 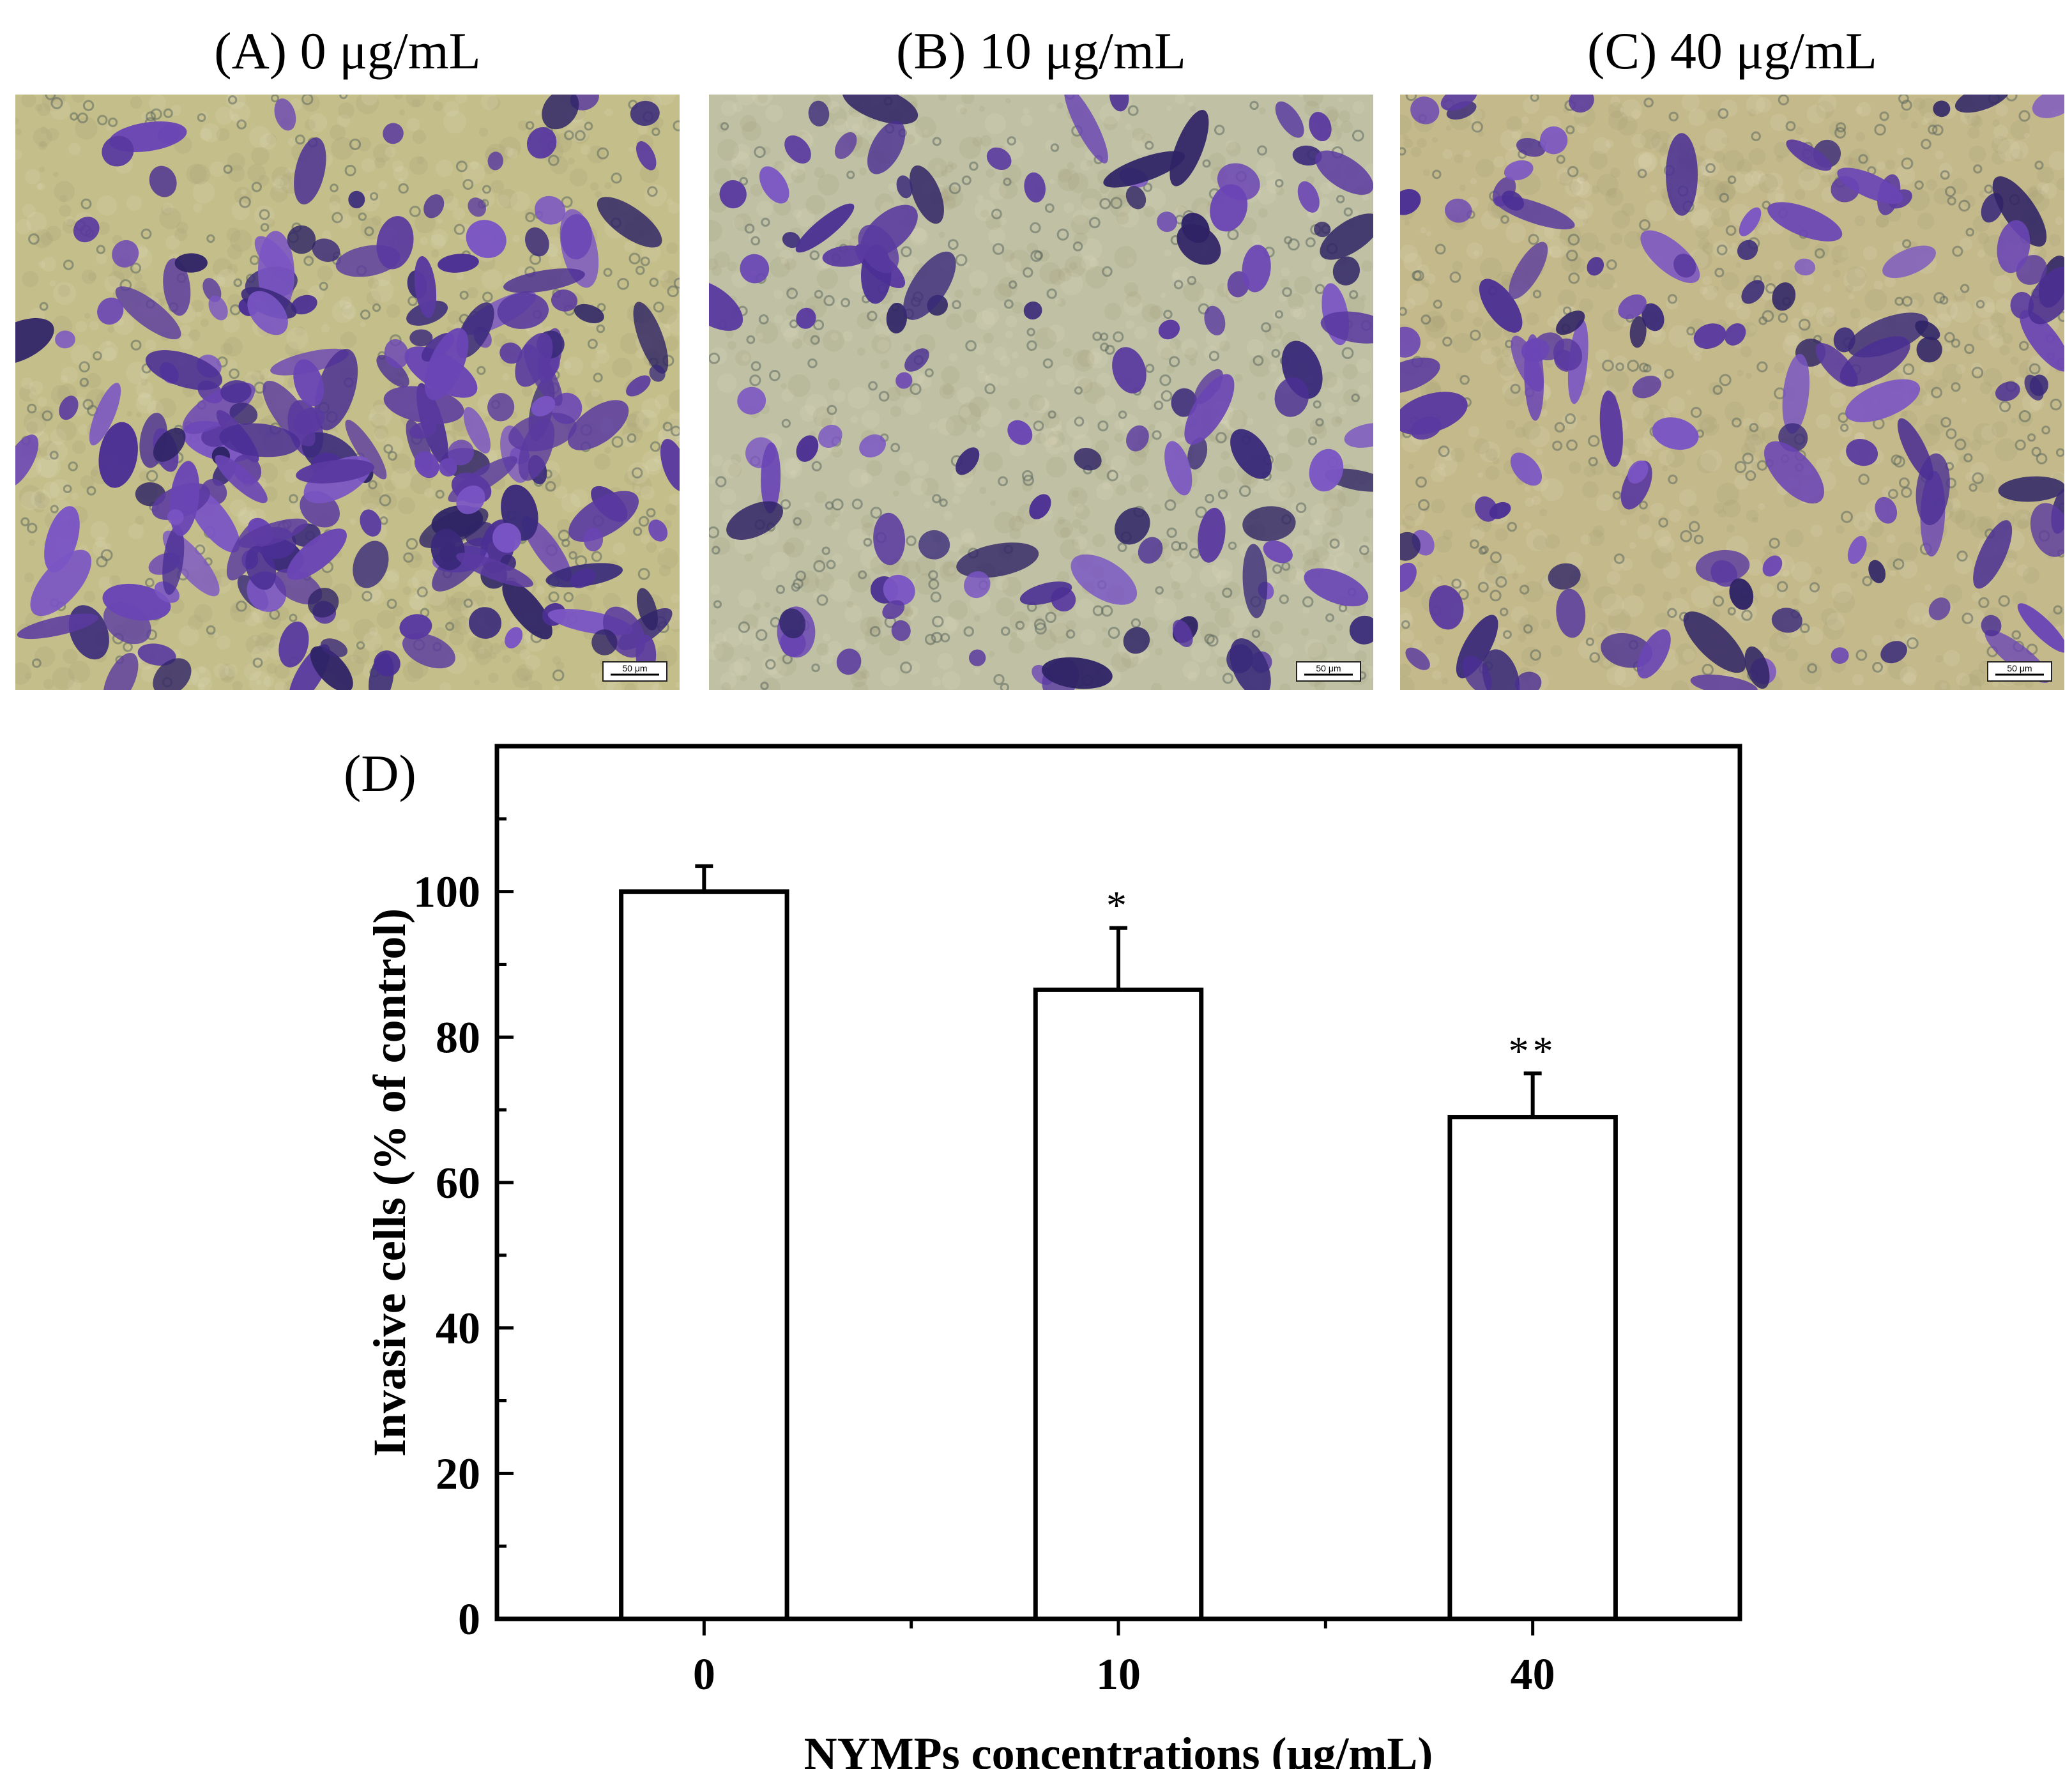 What do you see at coordinates (1533, 1675) in the screenshot?
I see `x-tick-label: 40` at bounding box center [1533, 1675].